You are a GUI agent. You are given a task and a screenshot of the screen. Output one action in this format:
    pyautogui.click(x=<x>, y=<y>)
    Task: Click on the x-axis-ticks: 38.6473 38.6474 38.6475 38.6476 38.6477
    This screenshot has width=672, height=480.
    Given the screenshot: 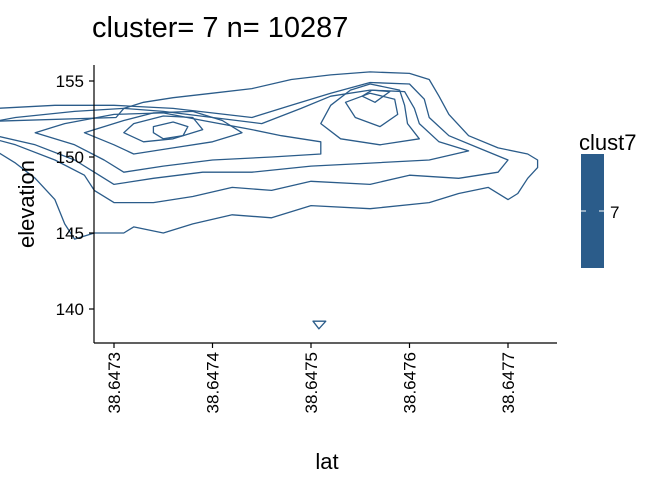 What is the action you would take?
    pyautogui.click(x=311, y=378)
    